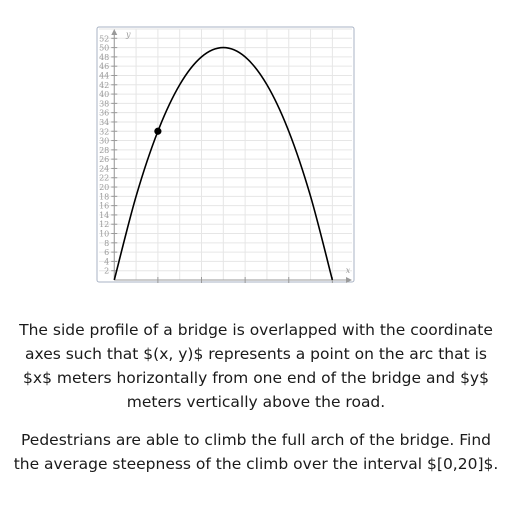  What do you see at coordinates (104, 38) in the screenshot?
I see `y-tick-label: 52` at bounding box center [104, 38].